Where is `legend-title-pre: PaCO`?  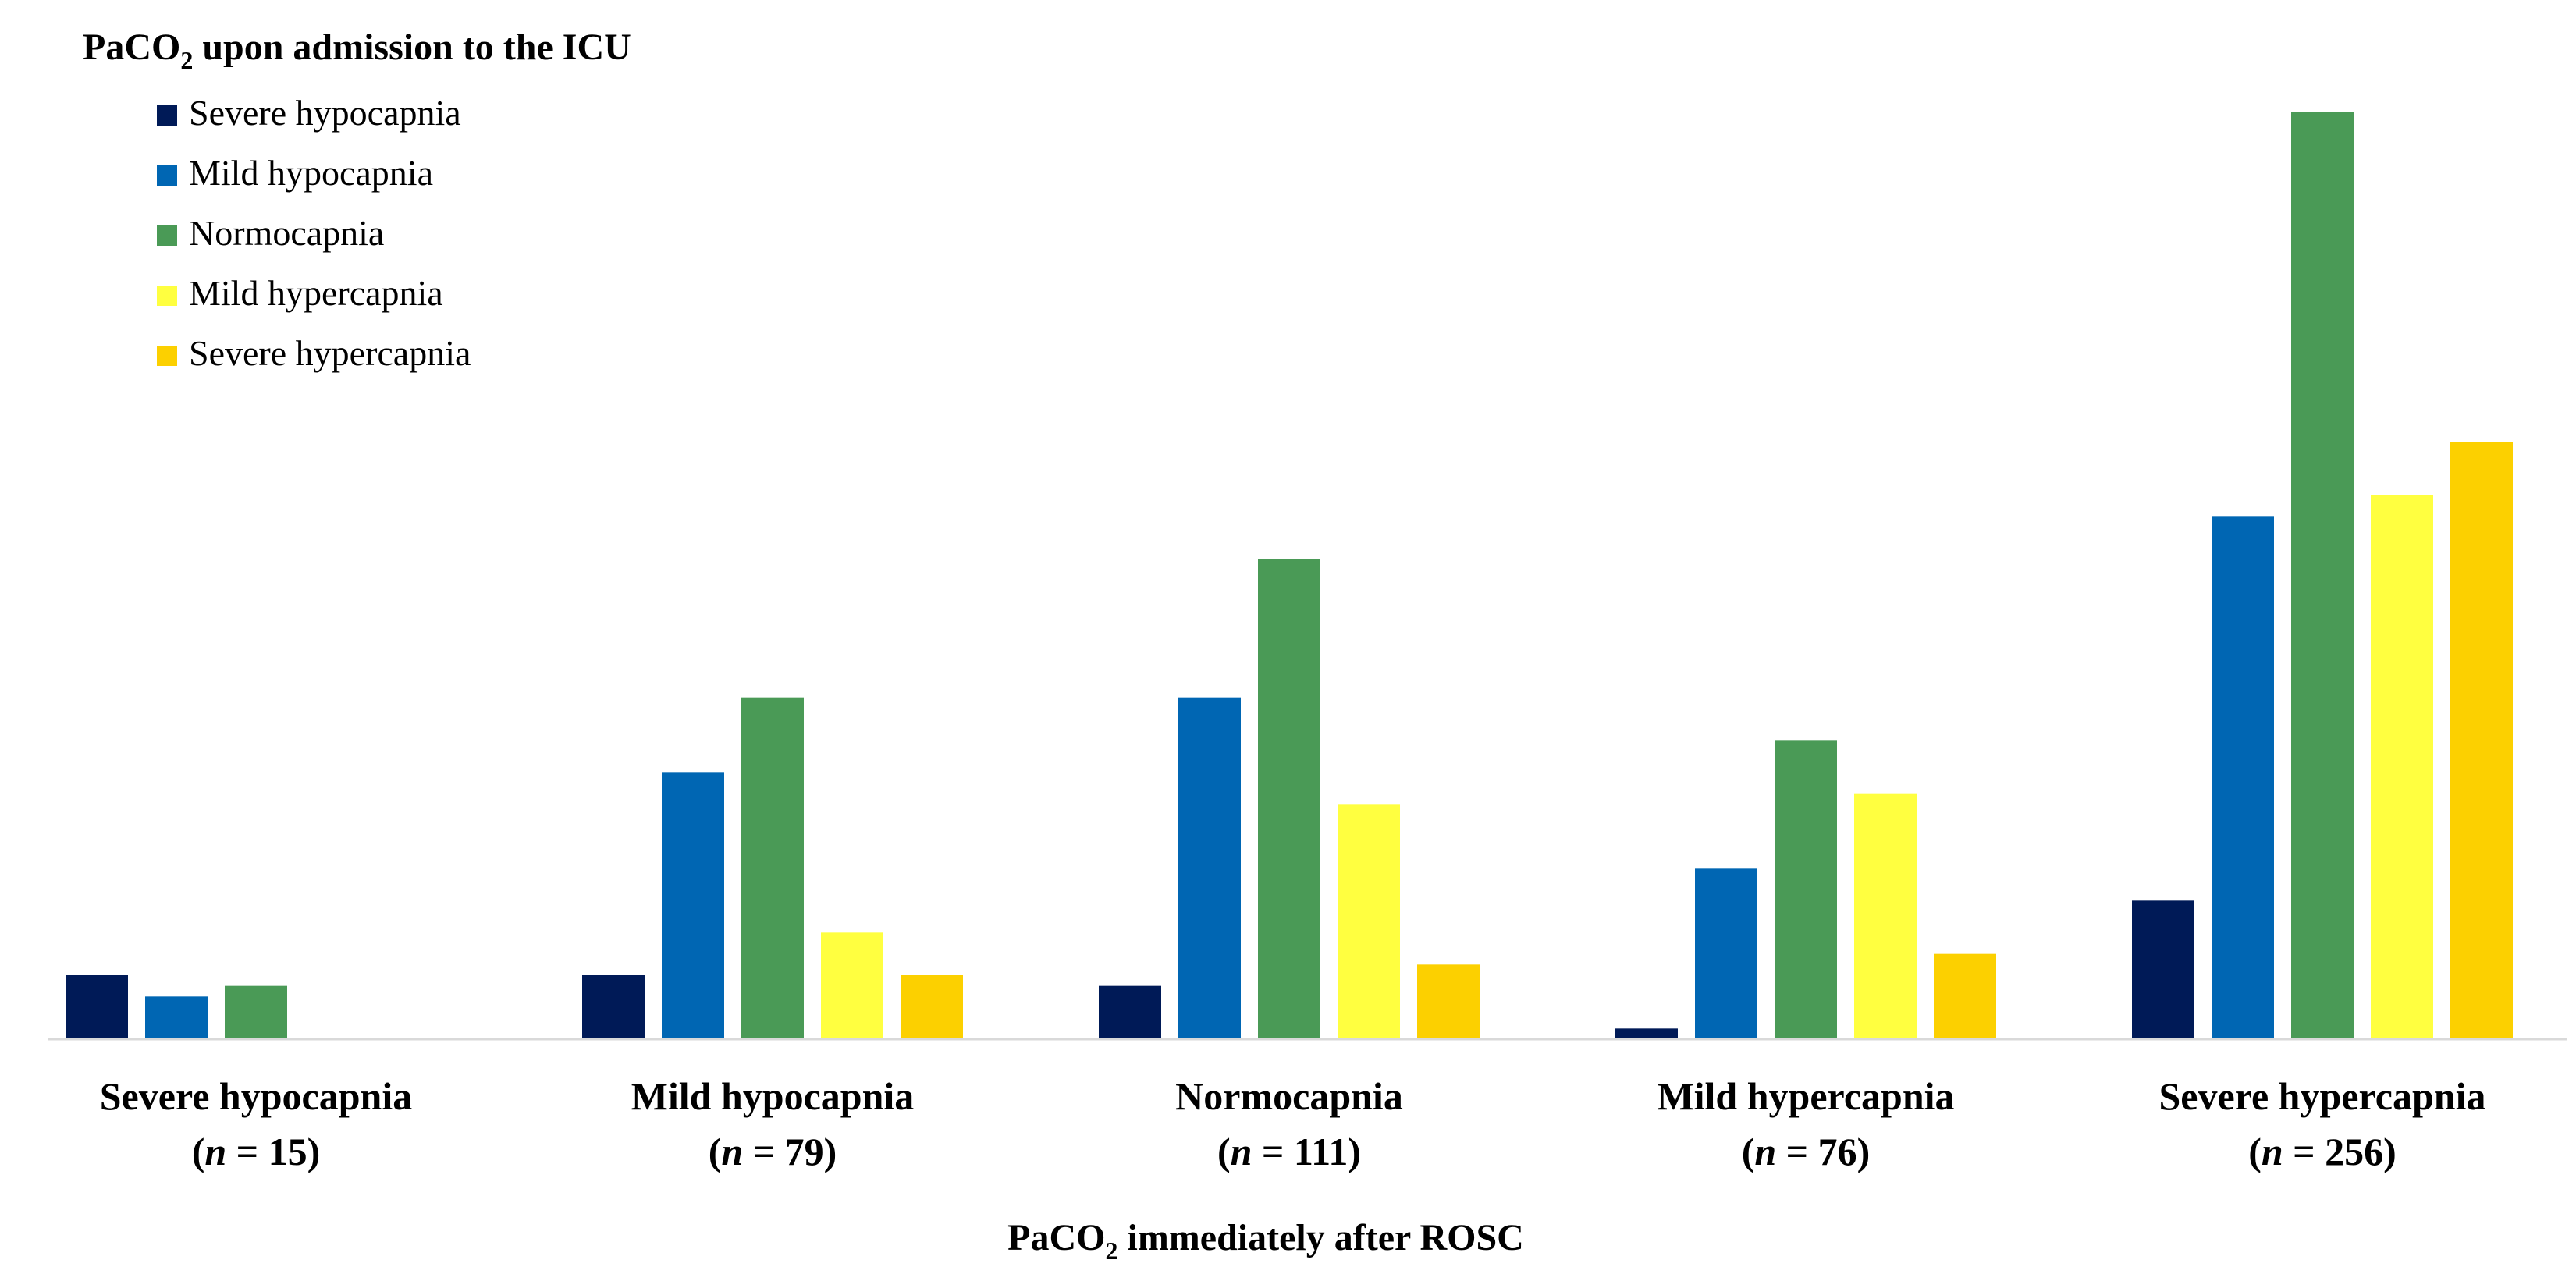 legend-title-pre: PaCO is located at coordinates (131, 47).